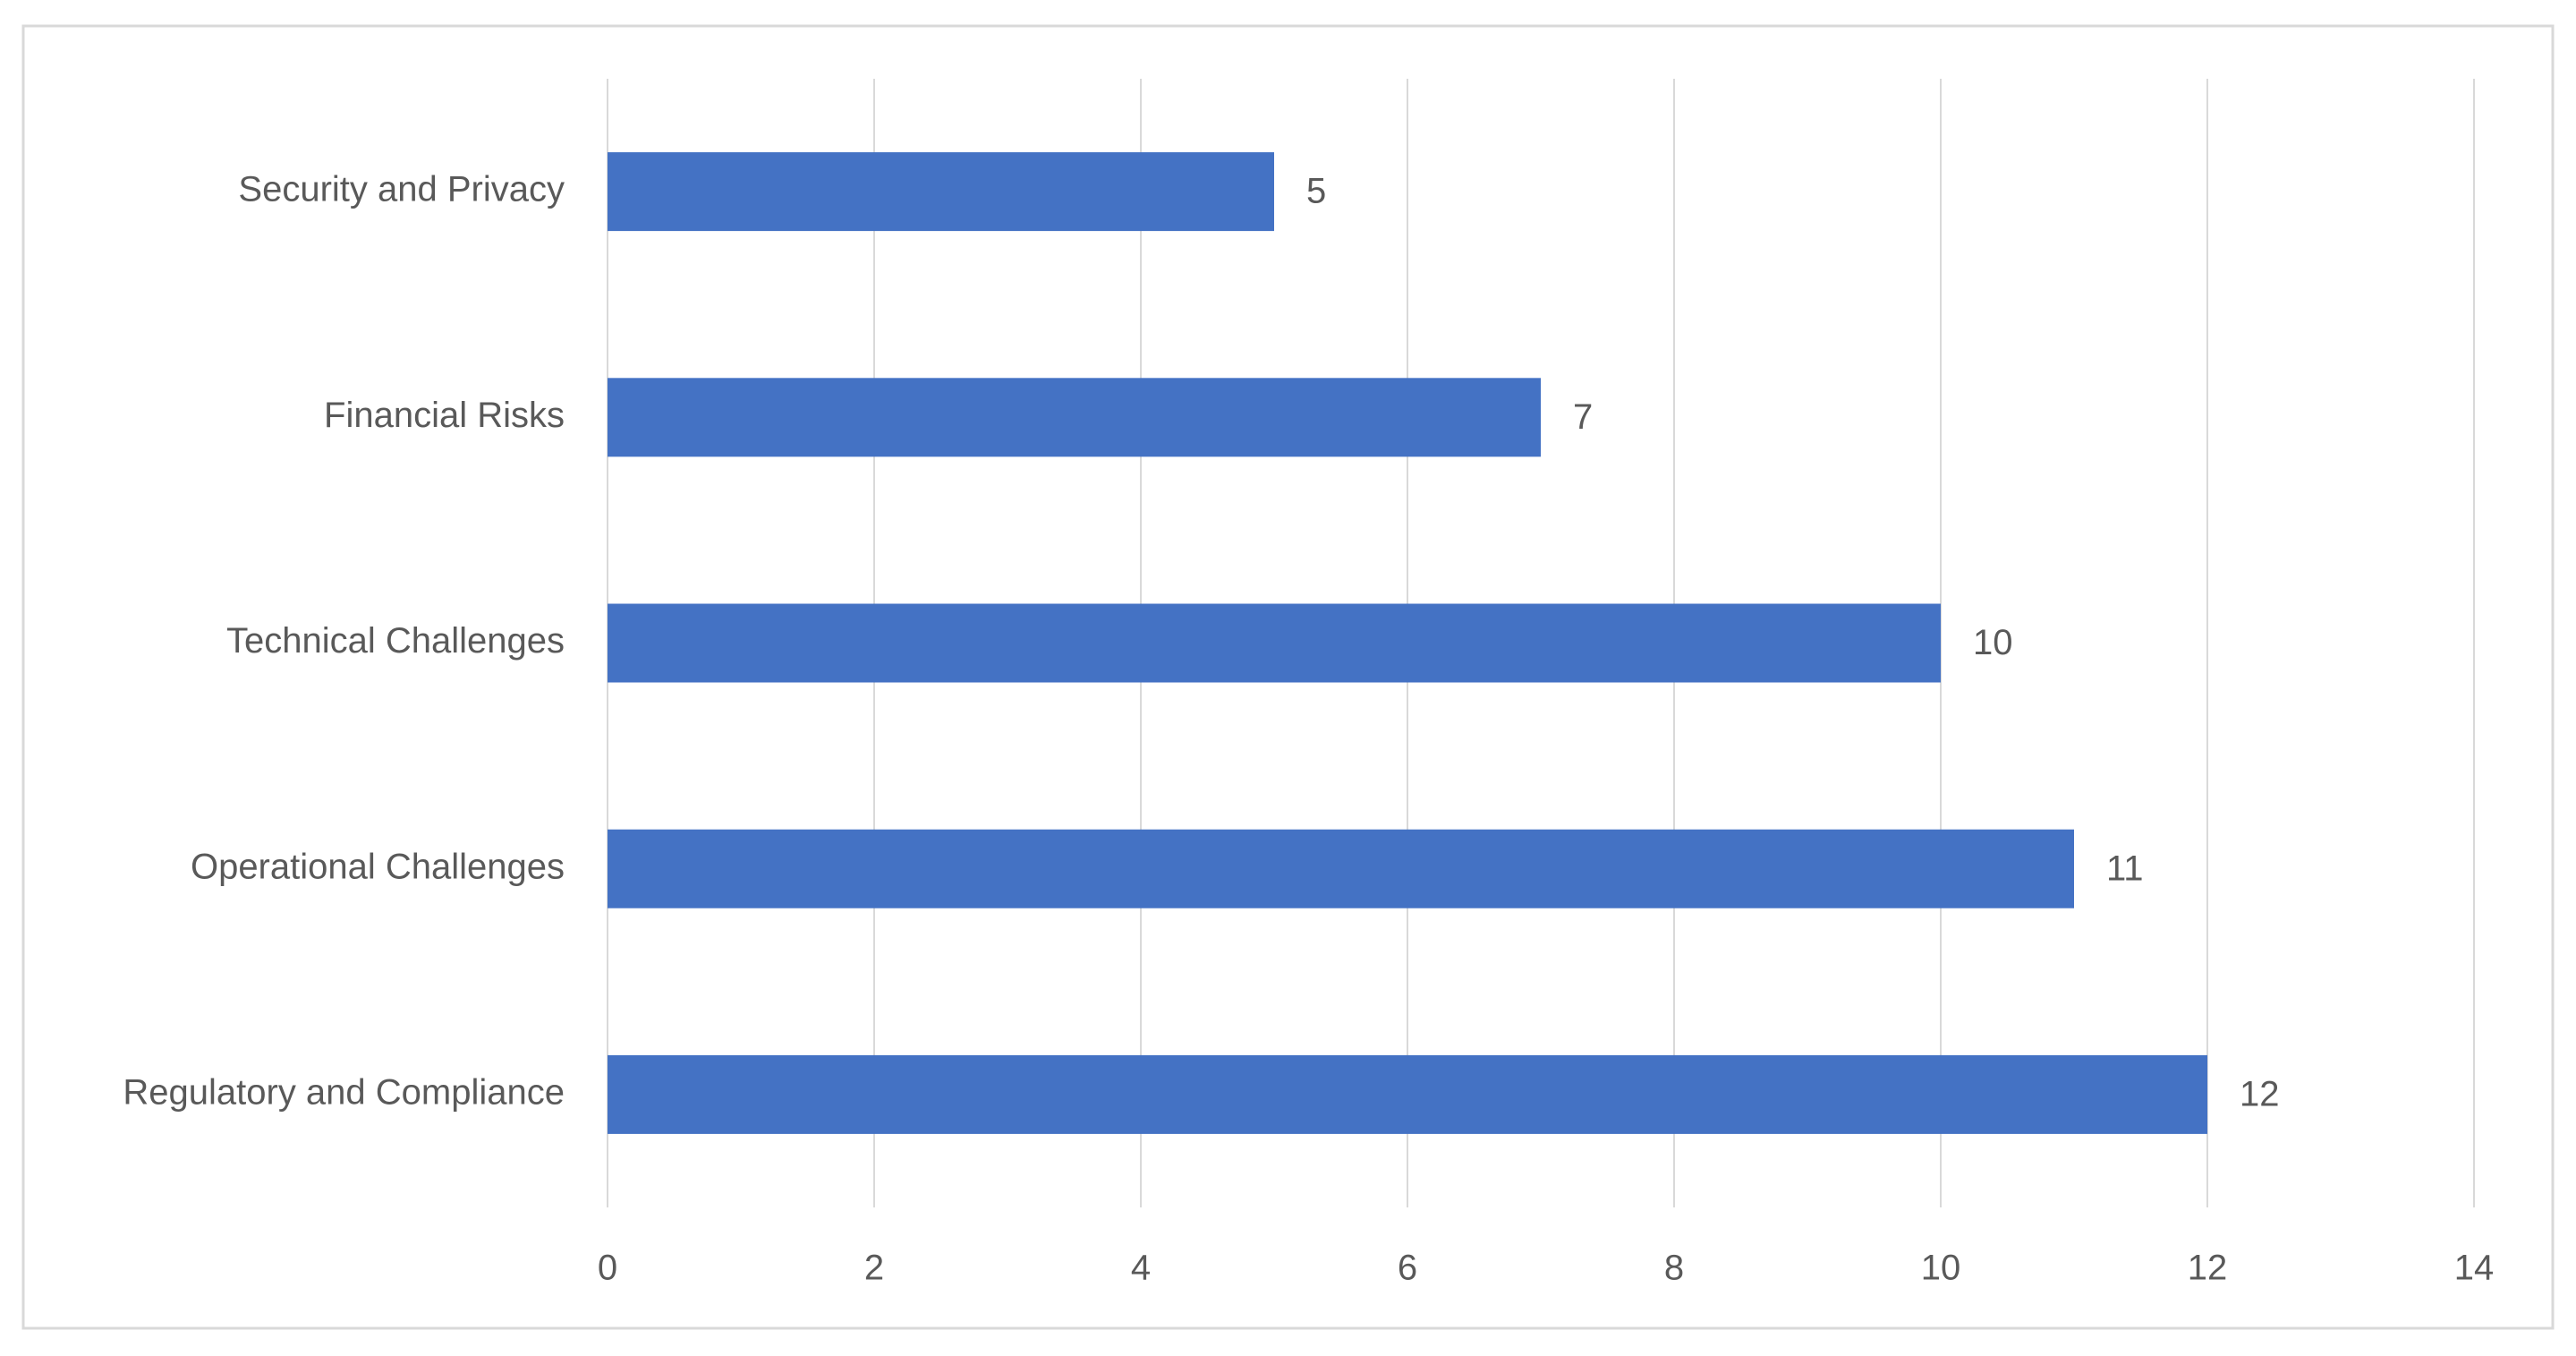  I want to click on y-tick-label: Regulatory and Compliance, so click(344, 1092).